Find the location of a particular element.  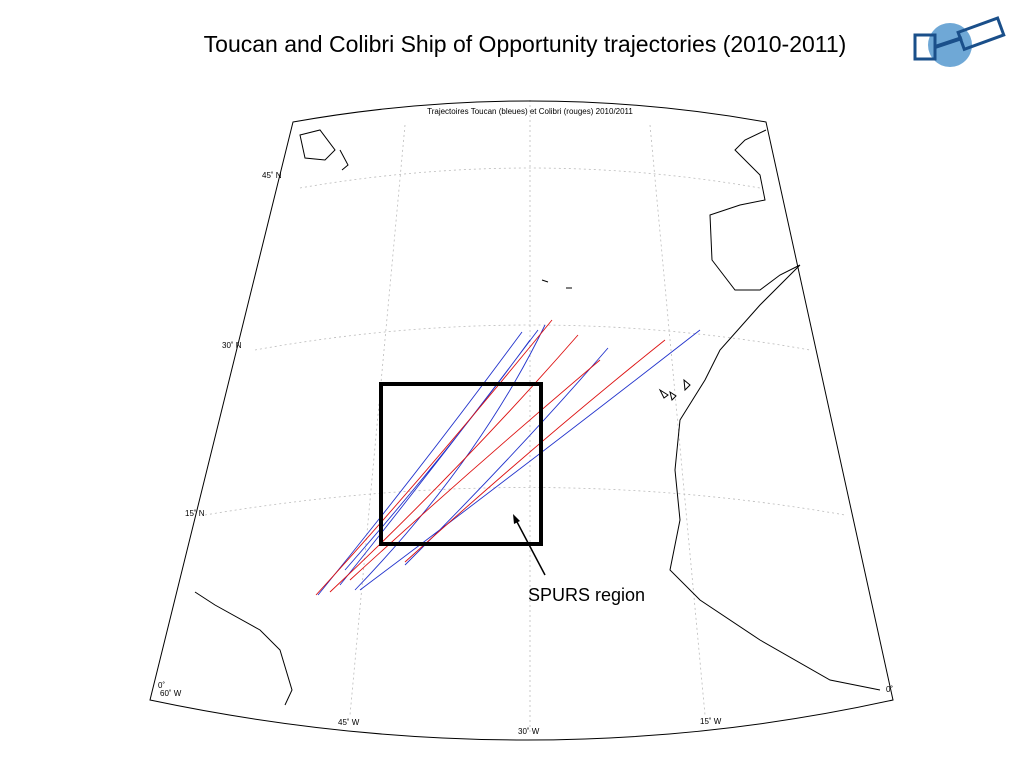

lon-label: 0˚ is located at coordinates (889, 689).